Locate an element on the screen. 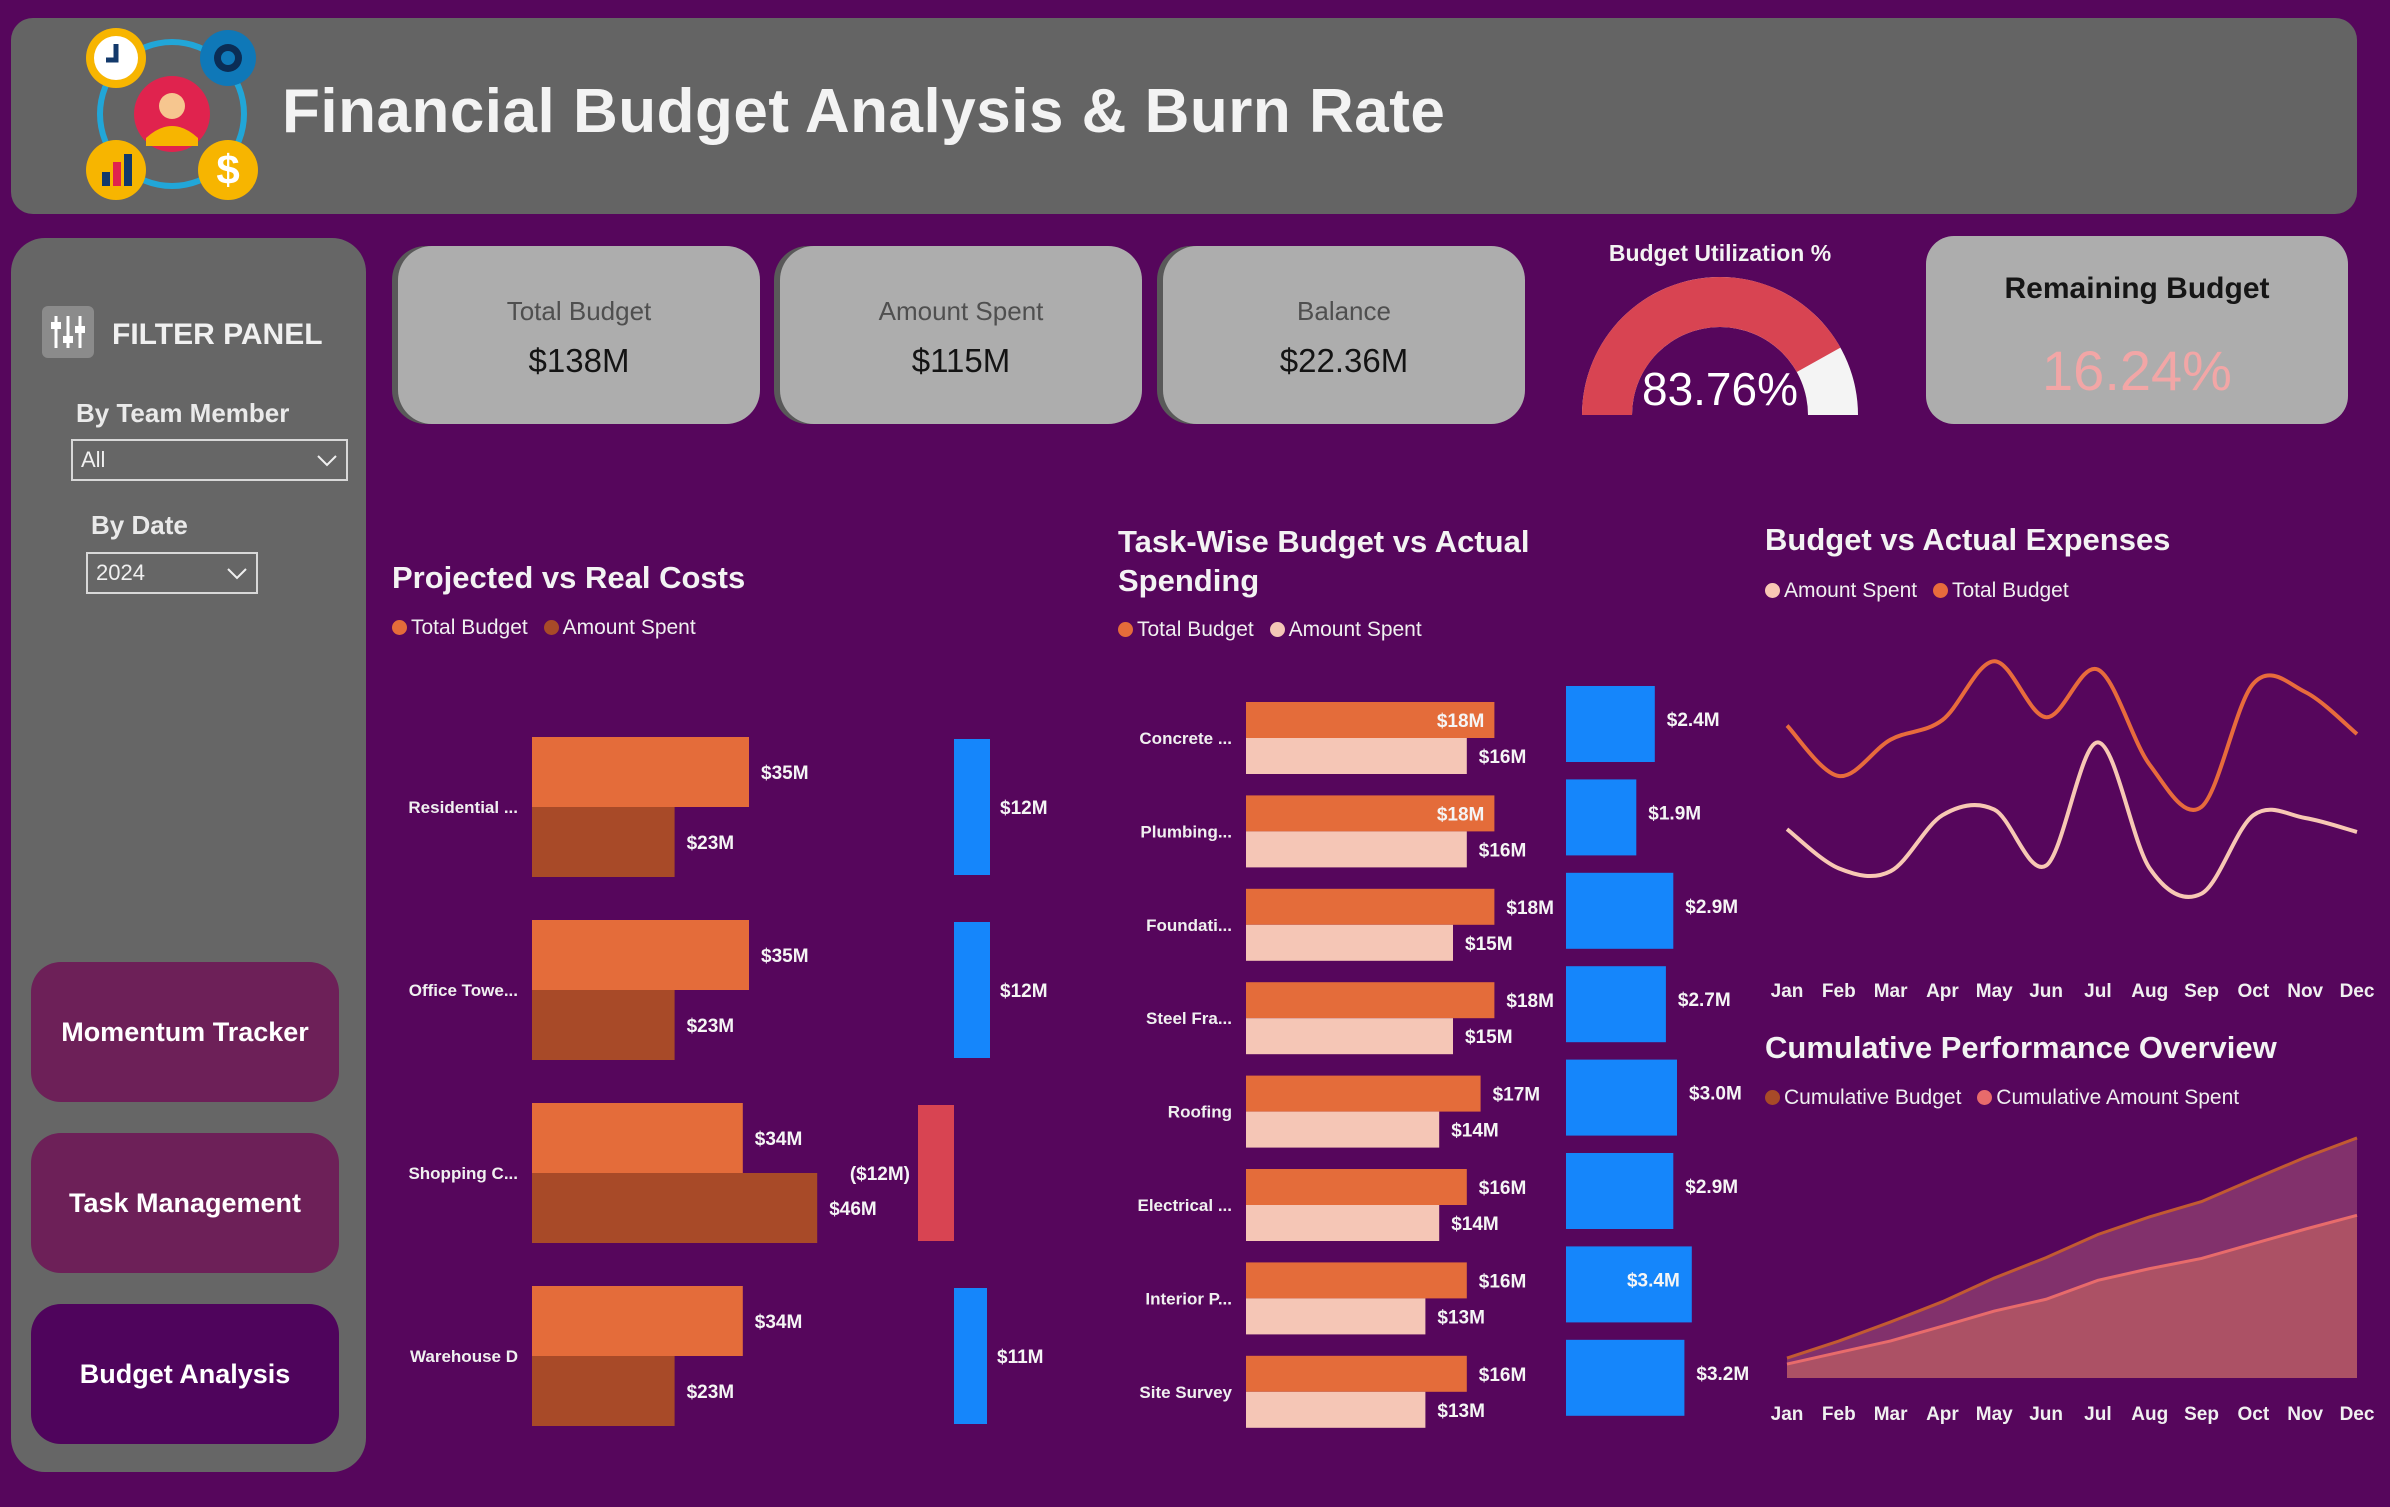 The image size is (2390, 1507). kpi-value: $22.36M is located at coordinates (1344, 360).